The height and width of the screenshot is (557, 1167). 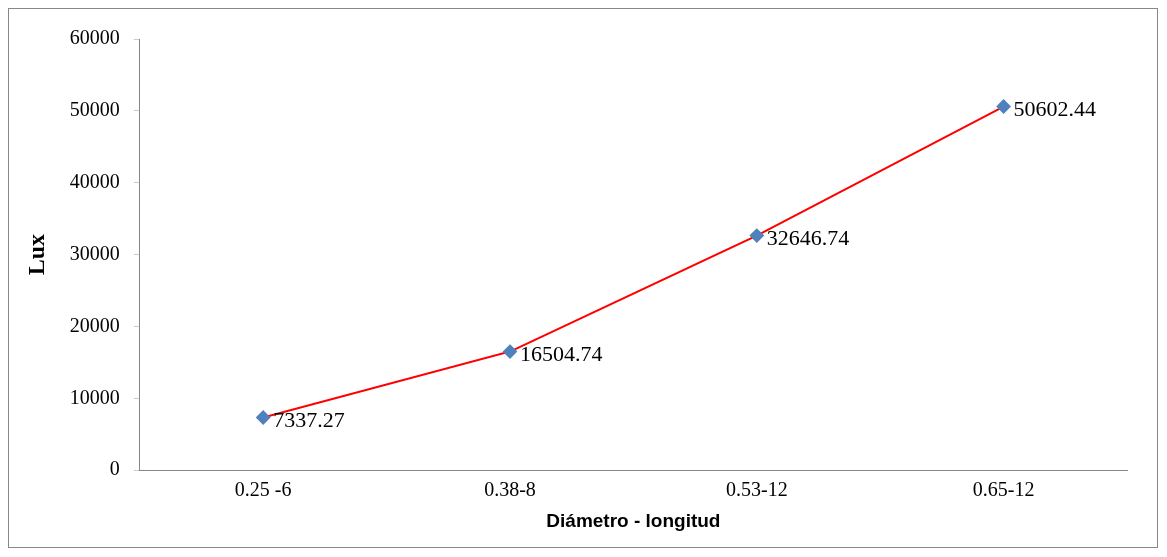 What do you see at coordinates (808, 238) in the screenshot?
I see `data-label: 32646.74` at bounding box center [808, 238].